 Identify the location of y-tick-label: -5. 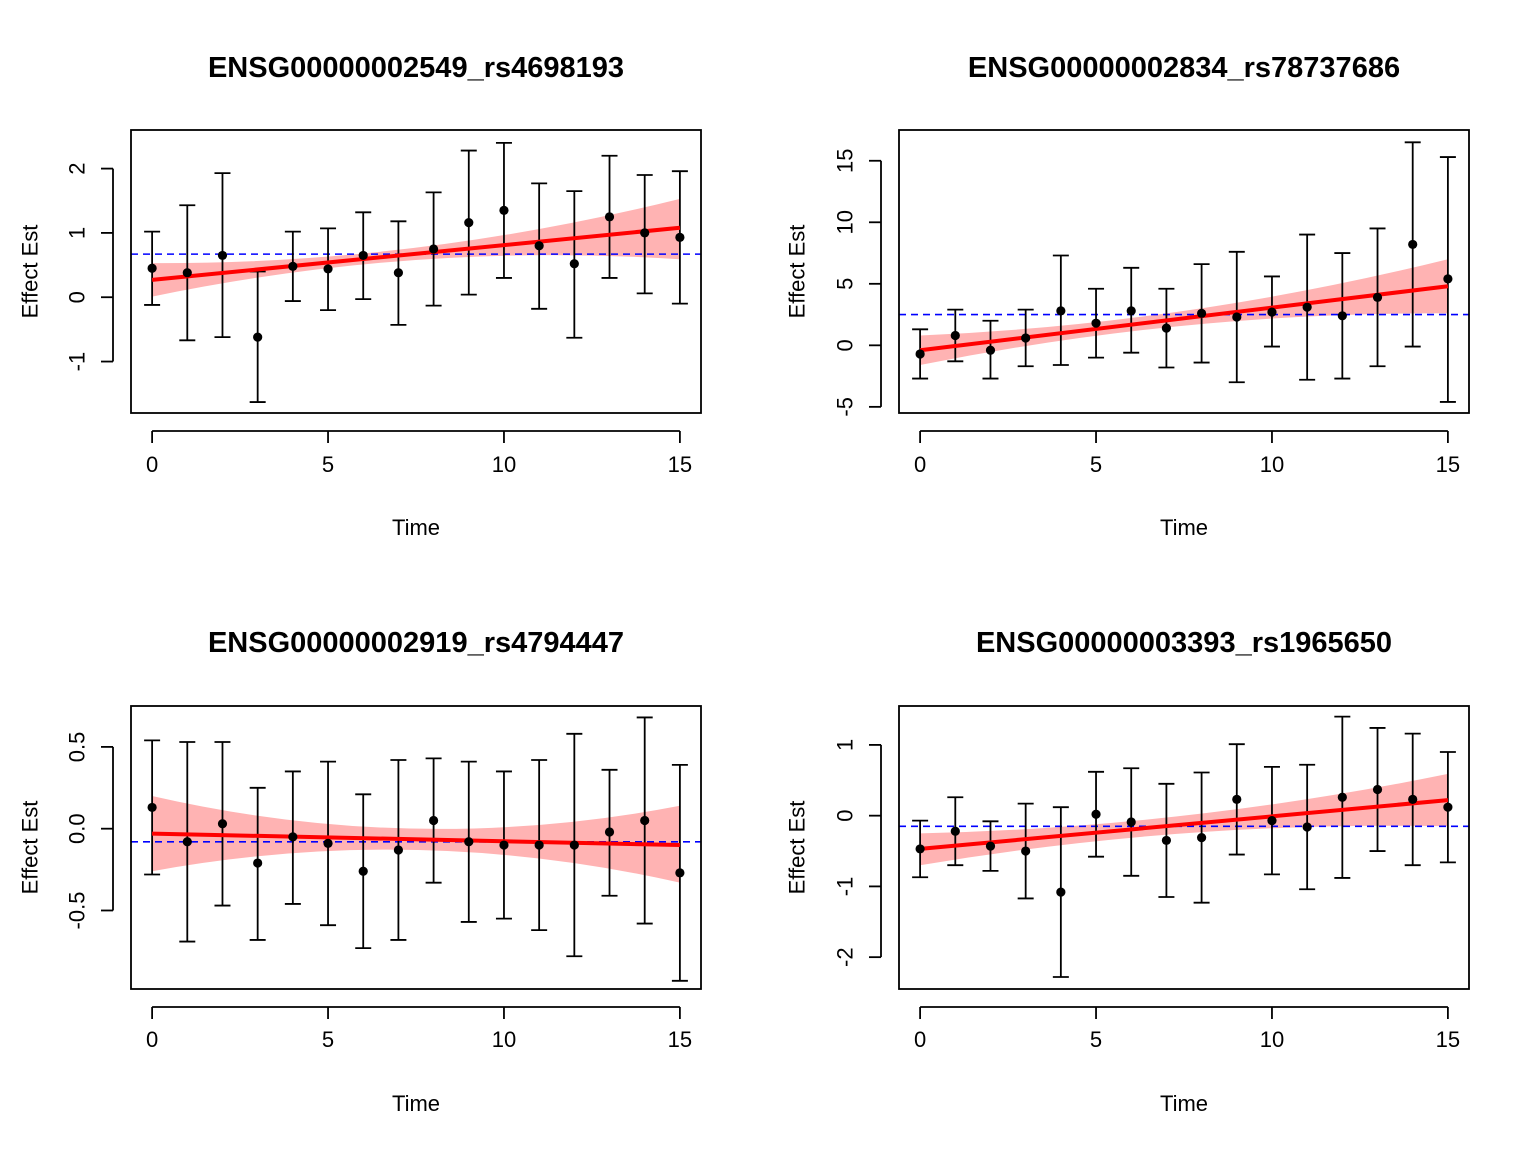
(845, 407).